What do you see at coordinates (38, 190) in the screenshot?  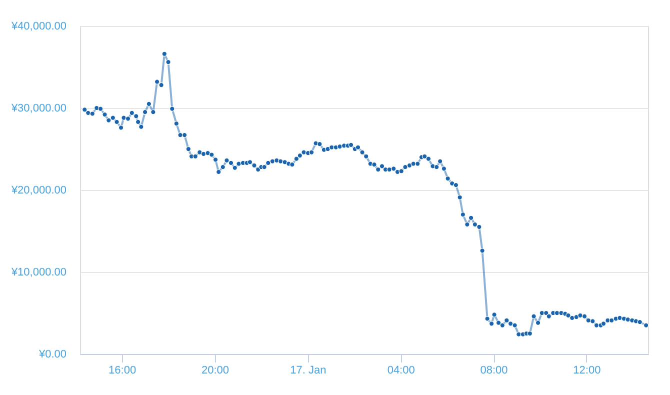 I see `y-tick-label: ¥20,000.00` at bounding box center [38, 190].